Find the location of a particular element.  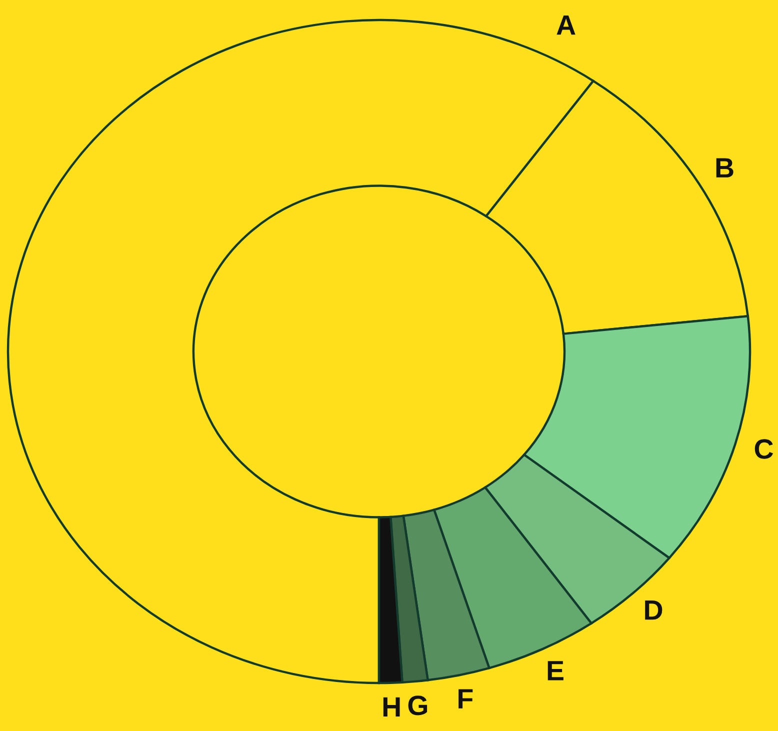

slice-label: G is located at coordinates (418, 706).